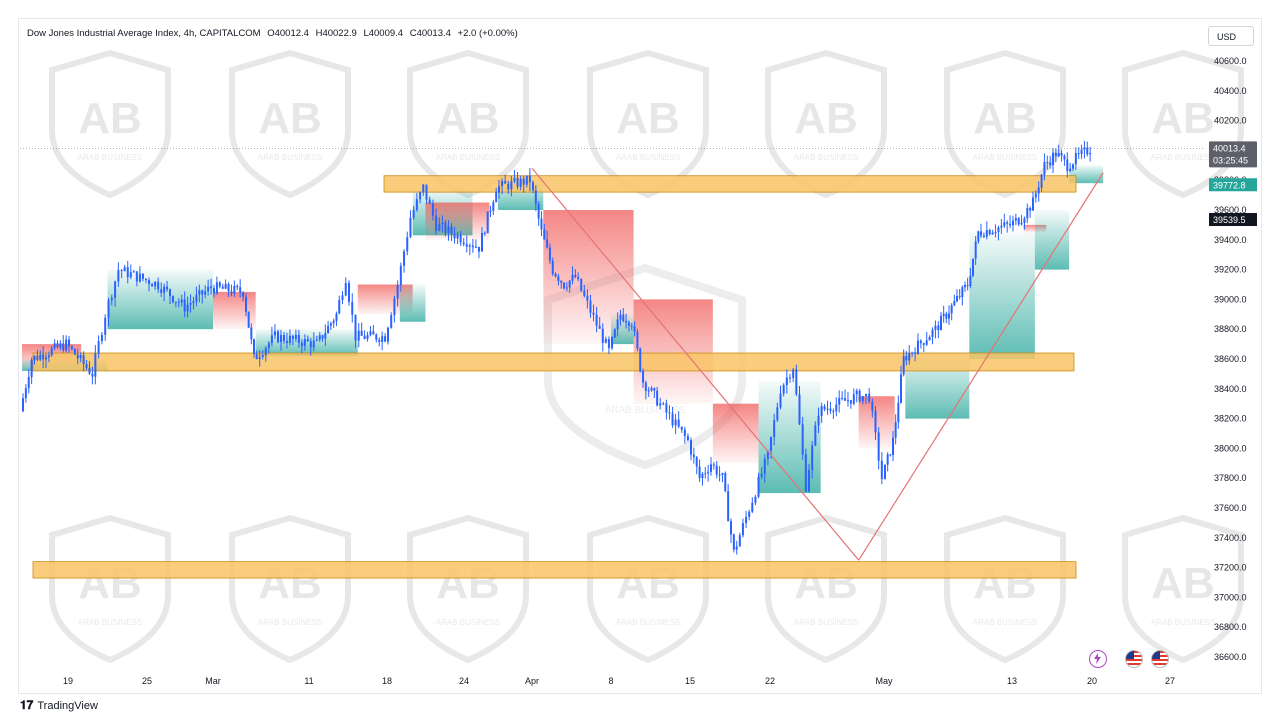 The width and height of the screenshot is (1280, 720). I want to click on watermark-monogram: AB, so click(110, 118).